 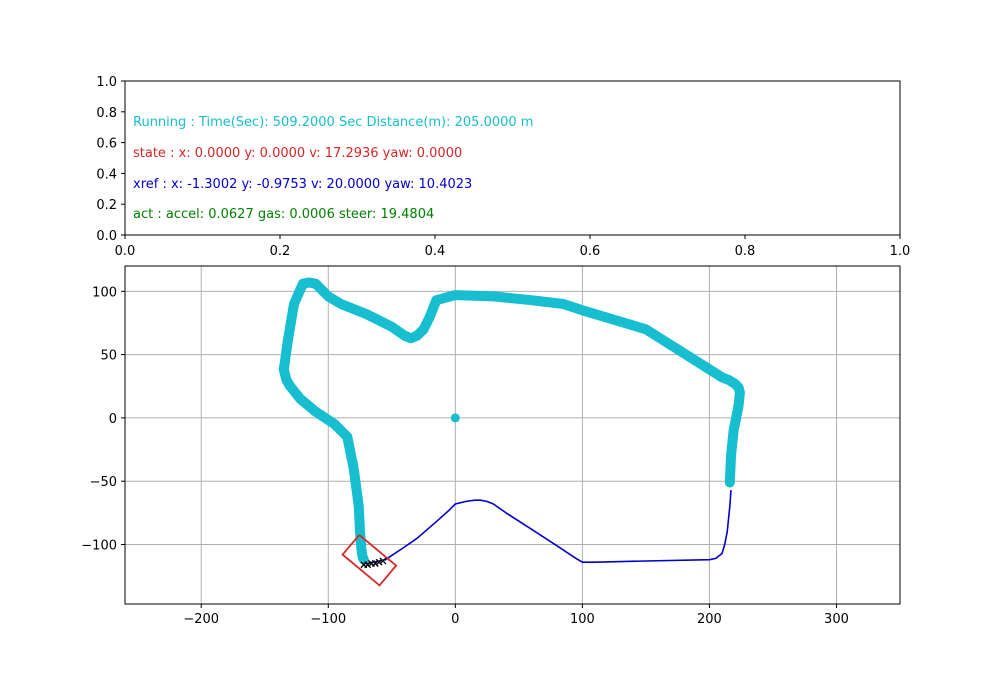 What do you see at coordinates (455, 619) in the screenshot?
I see `x-tick-label: 0` at bounding box center [455, 619].